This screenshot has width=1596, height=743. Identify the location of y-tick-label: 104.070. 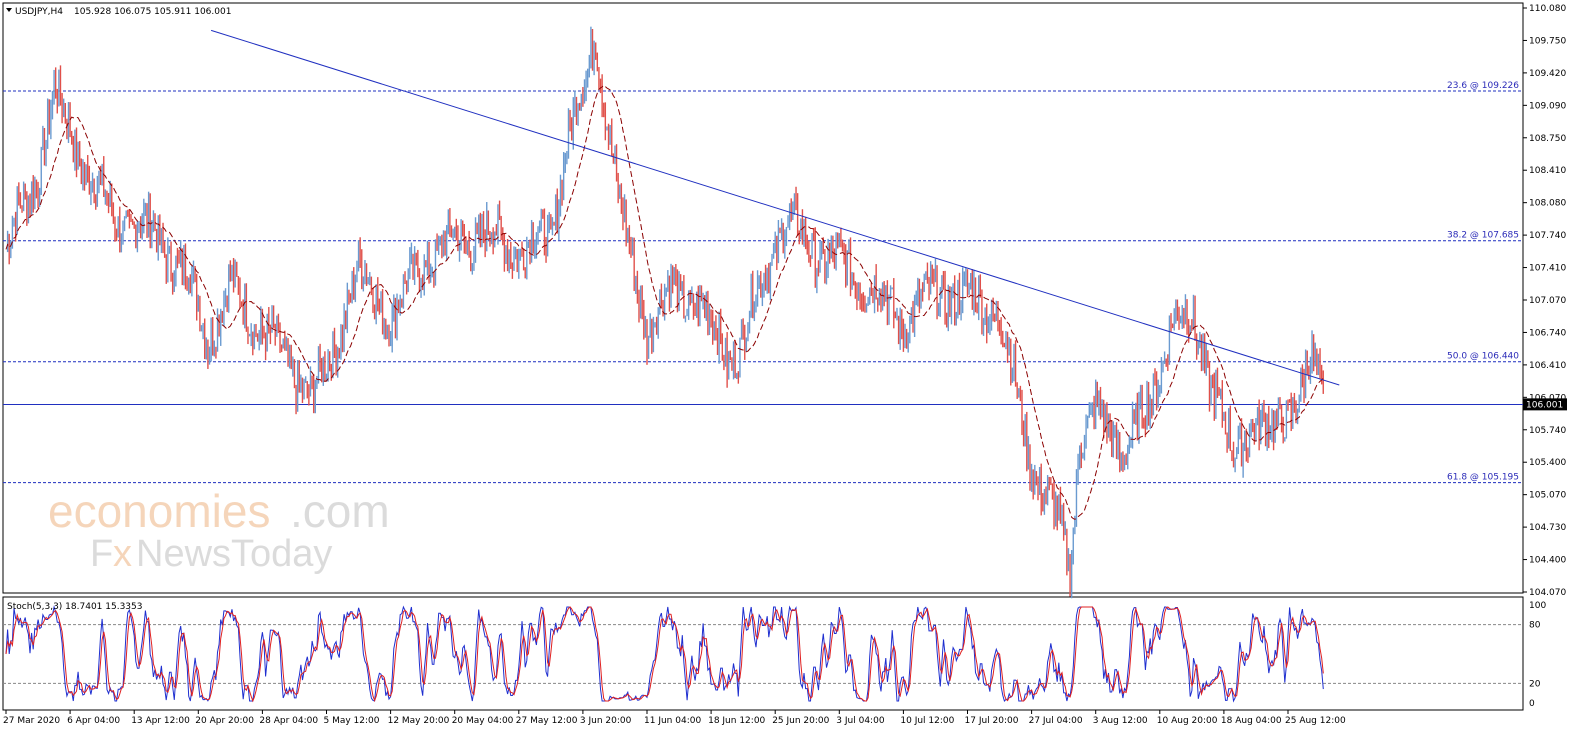
(1547, 593).